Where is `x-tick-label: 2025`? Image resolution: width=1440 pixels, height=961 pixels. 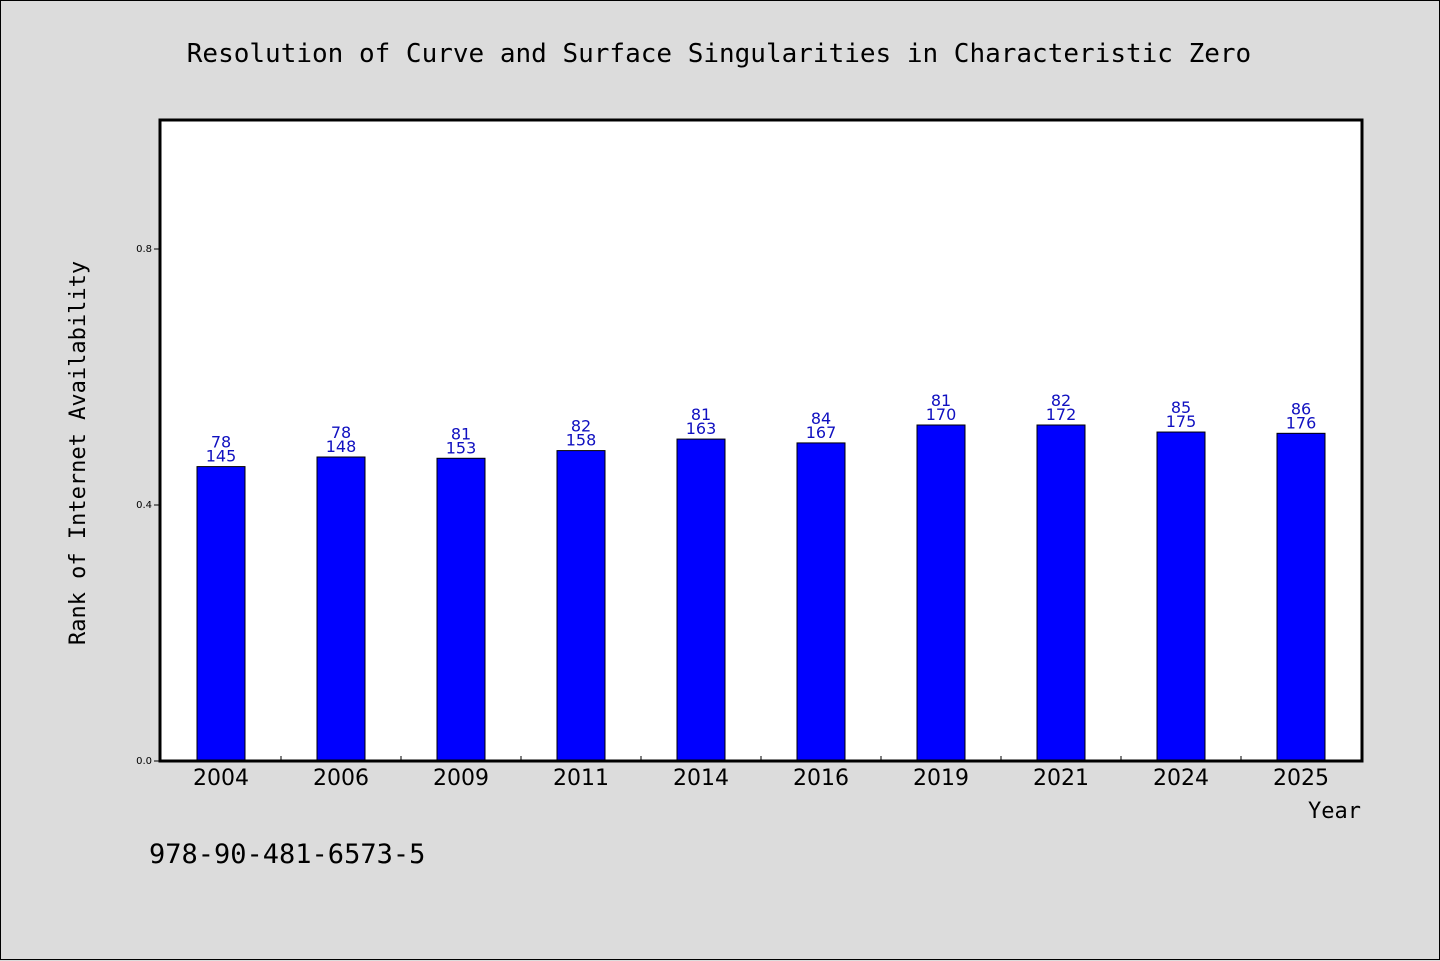 x-tick-label: 2025 is located at coordinates (1301, 778).